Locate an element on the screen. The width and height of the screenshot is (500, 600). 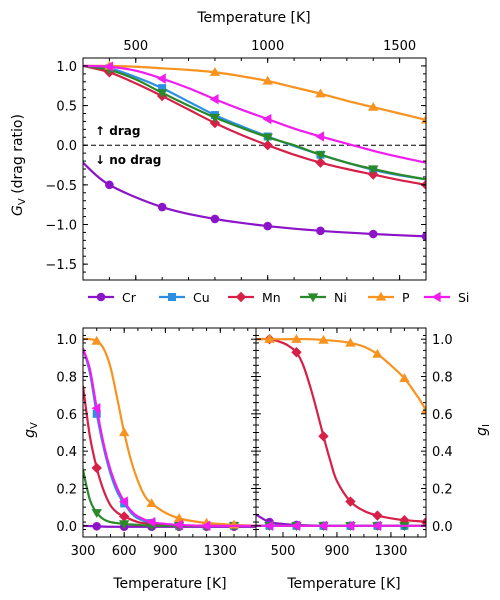
br-ylabel-sub: I is located at coordinates (486, 425).